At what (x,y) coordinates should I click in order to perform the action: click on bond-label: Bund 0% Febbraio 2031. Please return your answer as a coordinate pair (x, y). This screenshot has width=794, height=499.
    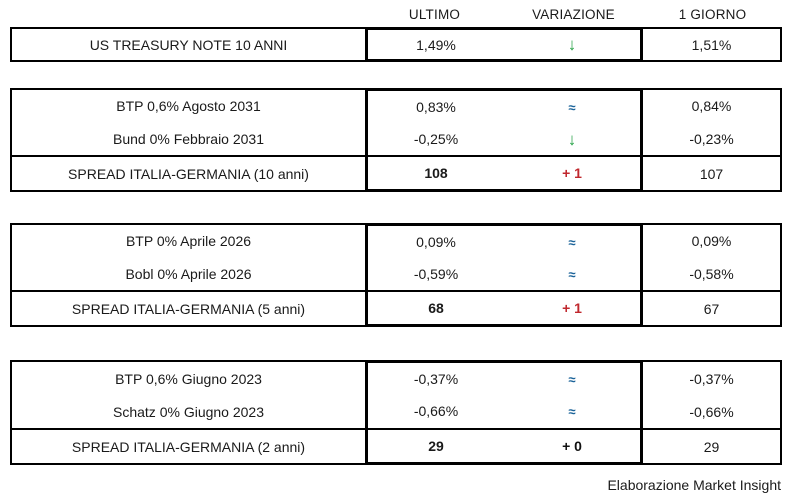
    Looking at the image, I should click on (188, 139).